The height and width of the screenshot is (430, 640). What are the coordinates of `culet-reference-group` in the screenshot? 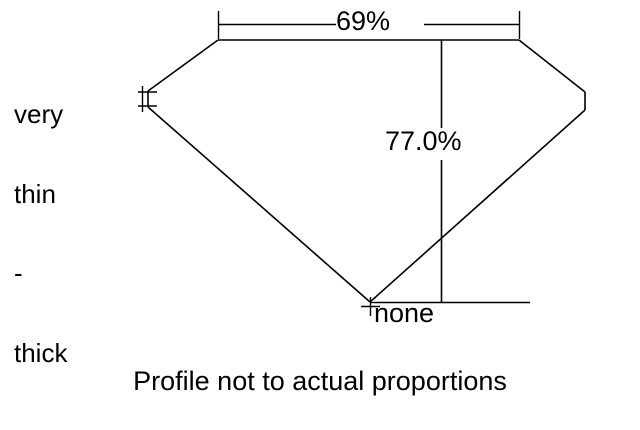 It's located at (445, 306).